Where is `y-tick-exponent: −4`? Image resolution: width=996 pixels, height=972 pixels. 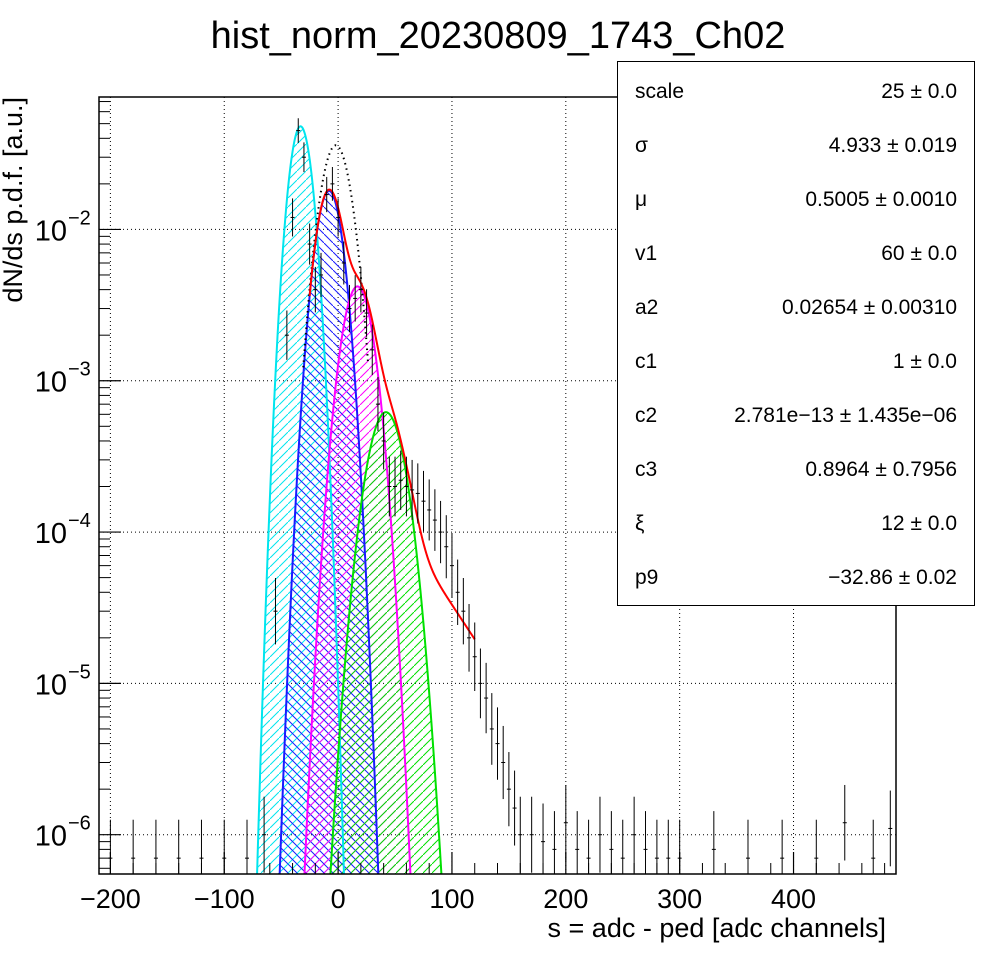 y-tick-exponent: −4 is located at coordinates (79, 521).